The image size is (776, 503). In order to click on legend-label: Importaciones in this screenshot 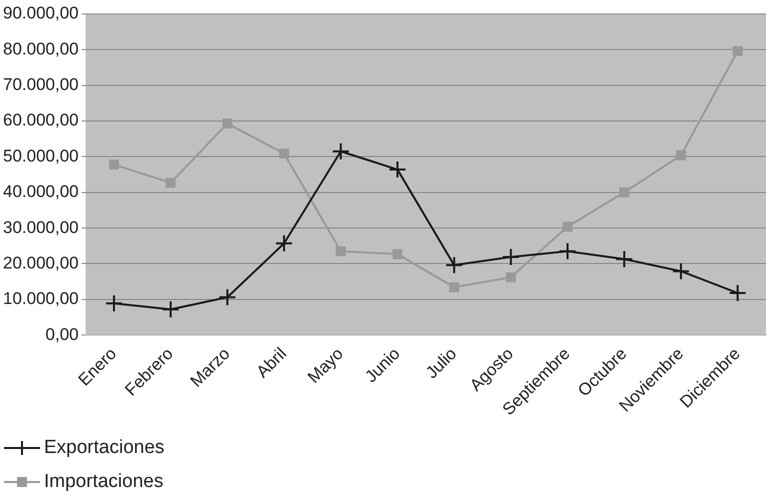, I will do `click(104, 482)`.